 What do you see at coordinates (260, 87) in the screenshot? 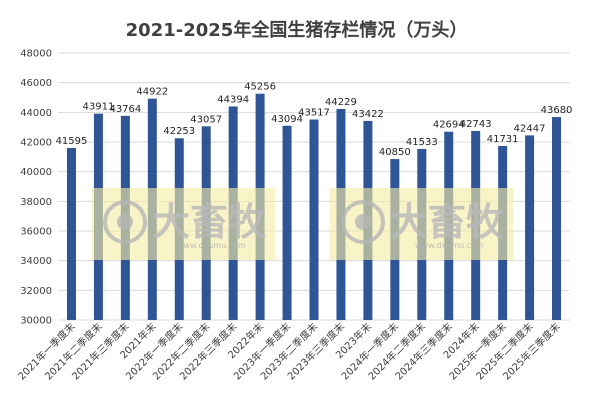
I see `data-label: 45256` at bounding box center [260, 87].